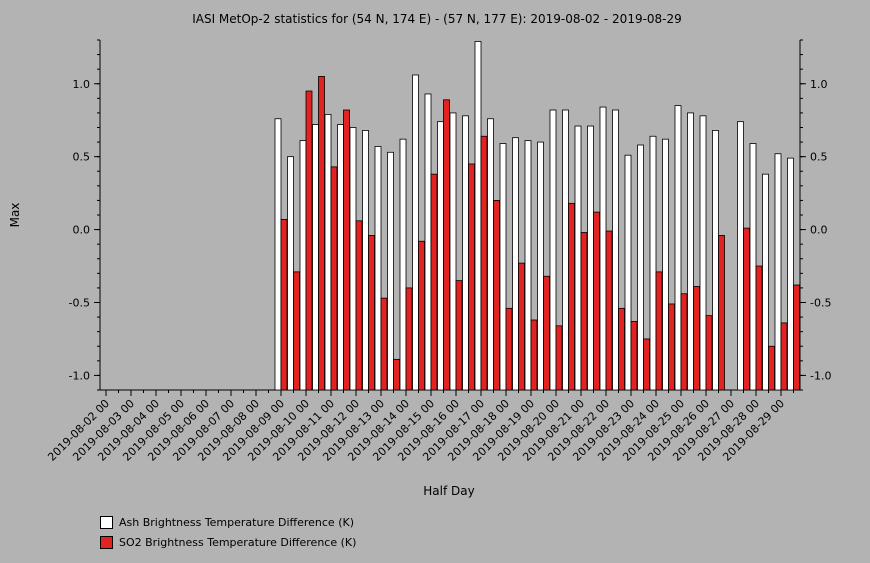 This screenshot has width=870, height=563. I want to click on y-tick-label-right: -1.0, so click(820, 375).